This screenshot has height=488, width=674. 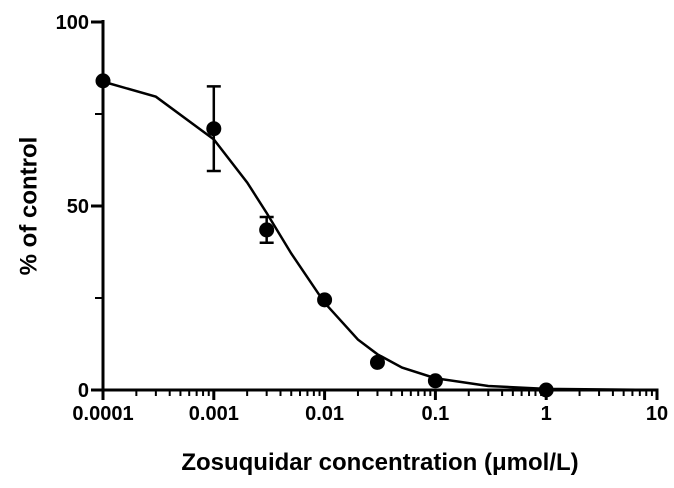 What do you see at coordinates (83, 391) in the screenshot?
I see `y-tick-label: 0` at bounding box center [83, 391].